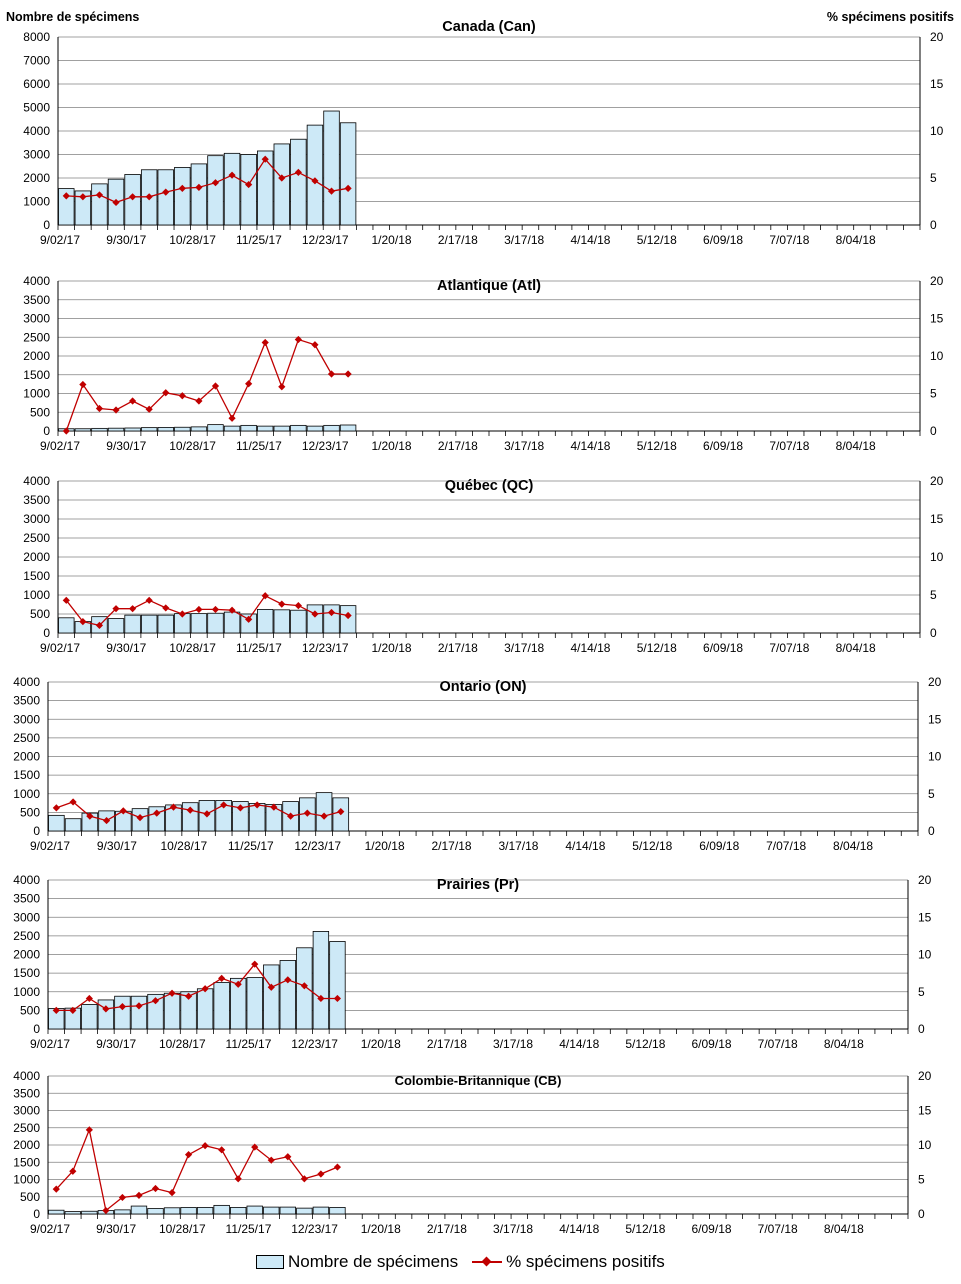 The height and width of the screenshot is (1284, 961). What do you see at coordinates (36, 84) in the screenshot?
I see `y-tick-label: 6000` at bounding box center [36, 84].